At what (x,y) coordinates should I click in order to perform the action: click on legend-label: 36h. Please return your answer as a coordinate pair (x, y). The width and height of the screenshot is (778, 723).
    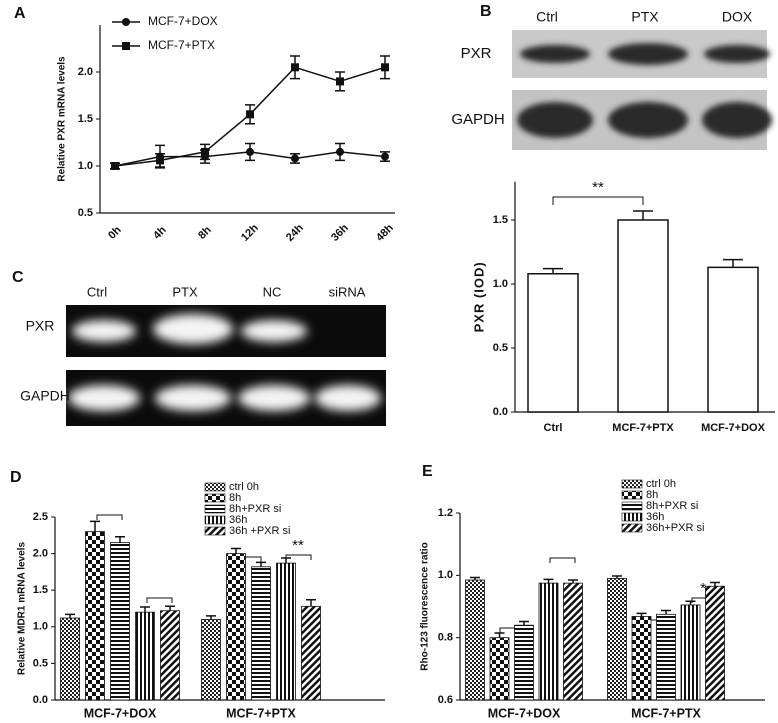
    Looking at the image, I should click on (655, 517).